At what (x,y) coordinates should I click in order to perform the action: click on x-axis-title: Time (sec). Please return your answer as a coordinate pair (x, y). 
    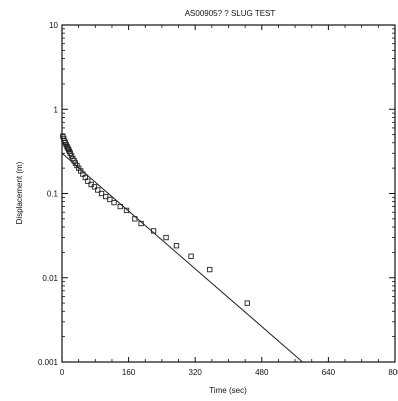
    Looking at the image, I should click on (228, 390).